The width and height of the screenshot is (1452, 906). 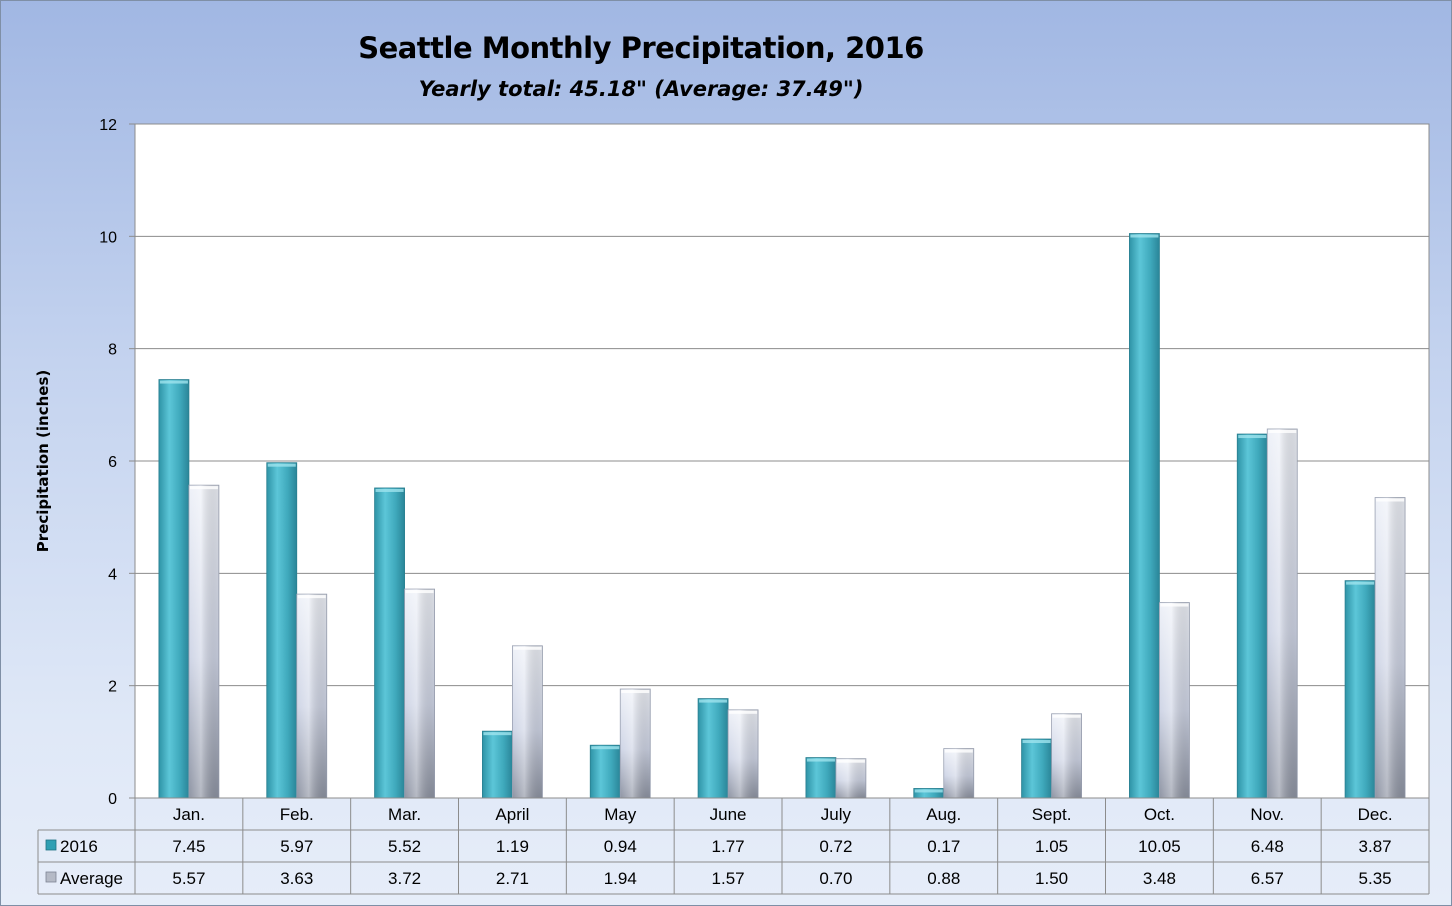 What do you see at coordinates (1159, 846) in the screenshot?
I see `data-label-2016: 10.05` at bounding box center [1159, 846].